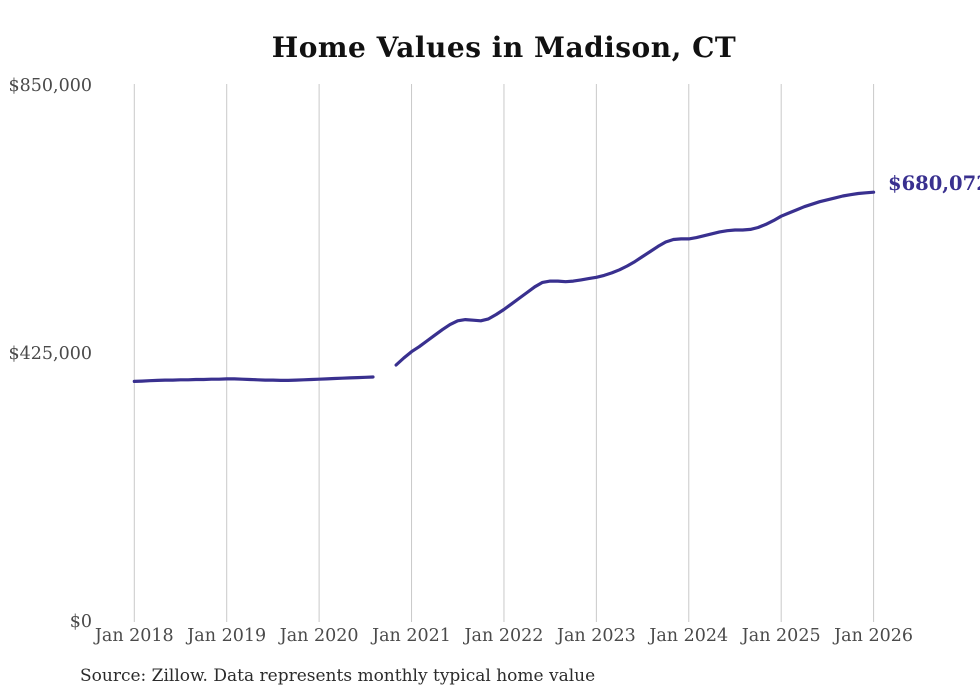  What do you see at coordinates (872, 636) in the screenshot?
I see `x-axis-tick-label: Jan 2026` at bounding box center [872, 636].